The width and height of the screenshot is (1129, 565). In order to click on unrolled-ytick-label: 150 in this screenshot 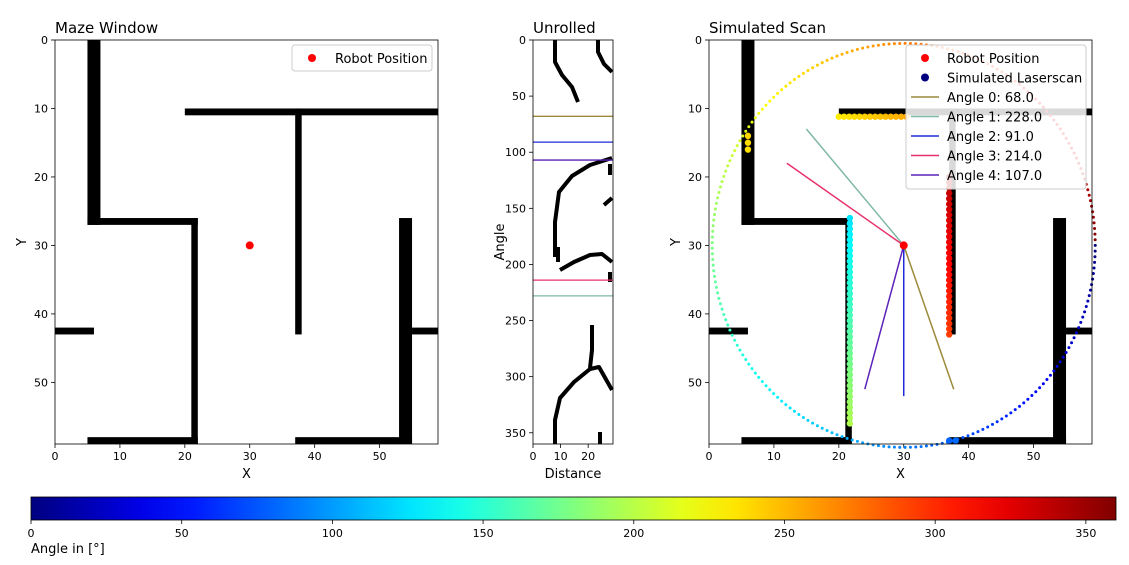, I will do `click(515, 208)`.